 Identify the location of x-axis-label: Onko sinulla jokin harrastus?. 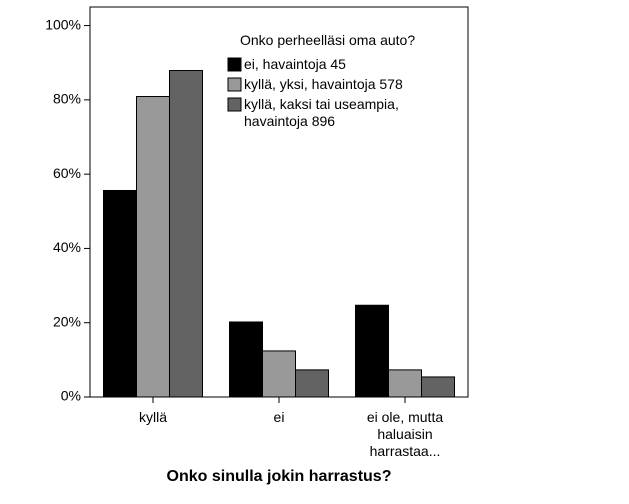
(279, 476).